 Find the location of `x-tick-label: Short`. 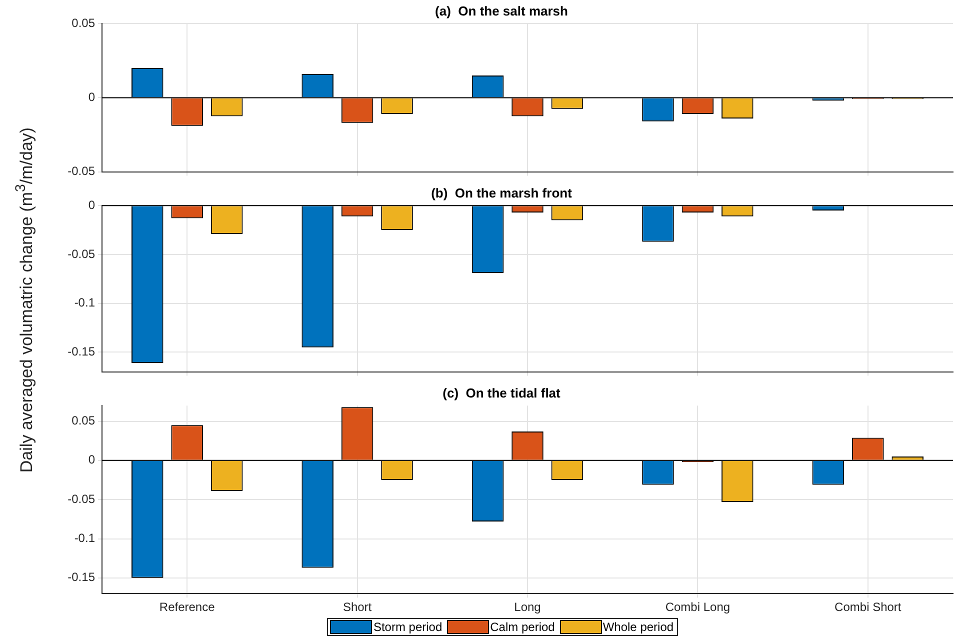

x-tick-label: Short is located at coordinates (357, 607).